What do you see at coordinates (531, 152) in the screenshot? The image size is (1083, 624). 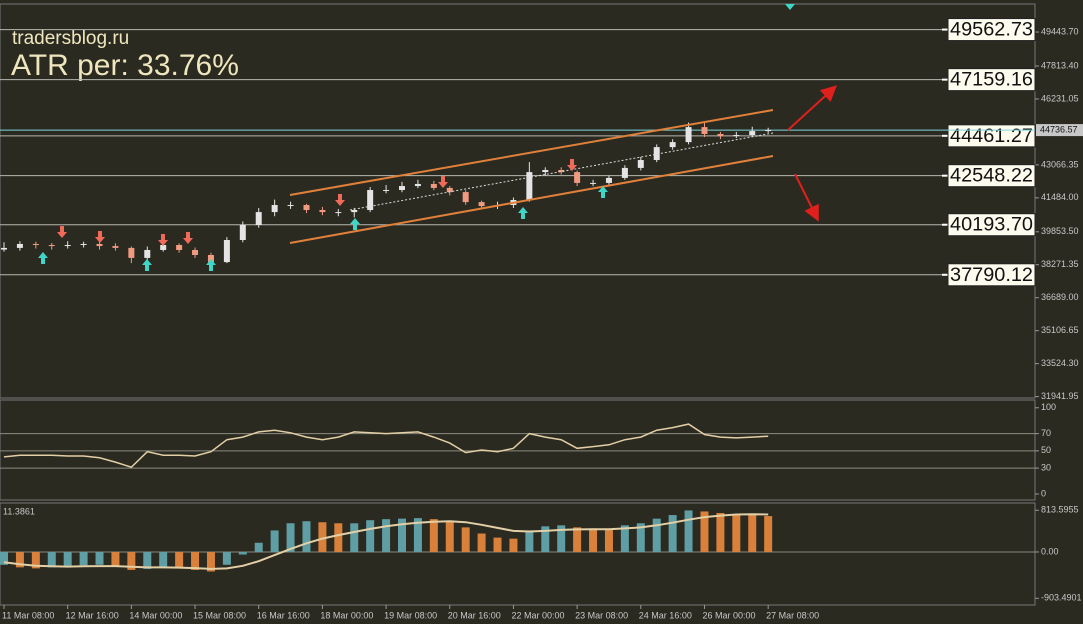 I see `channel-upper` at bounding box center [531, 152].